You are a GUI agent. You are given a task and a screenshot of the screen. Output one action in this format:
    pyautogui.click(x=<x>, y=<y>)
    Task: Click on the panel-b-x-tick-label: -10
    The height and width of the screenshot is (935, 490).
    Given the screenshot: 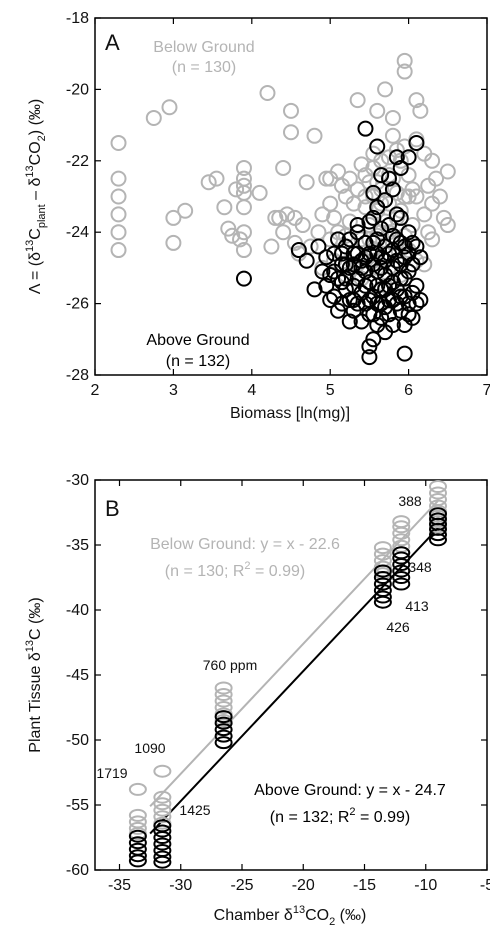 What is the action you would take?
    pyautogui.click(x=425, y=885)
    